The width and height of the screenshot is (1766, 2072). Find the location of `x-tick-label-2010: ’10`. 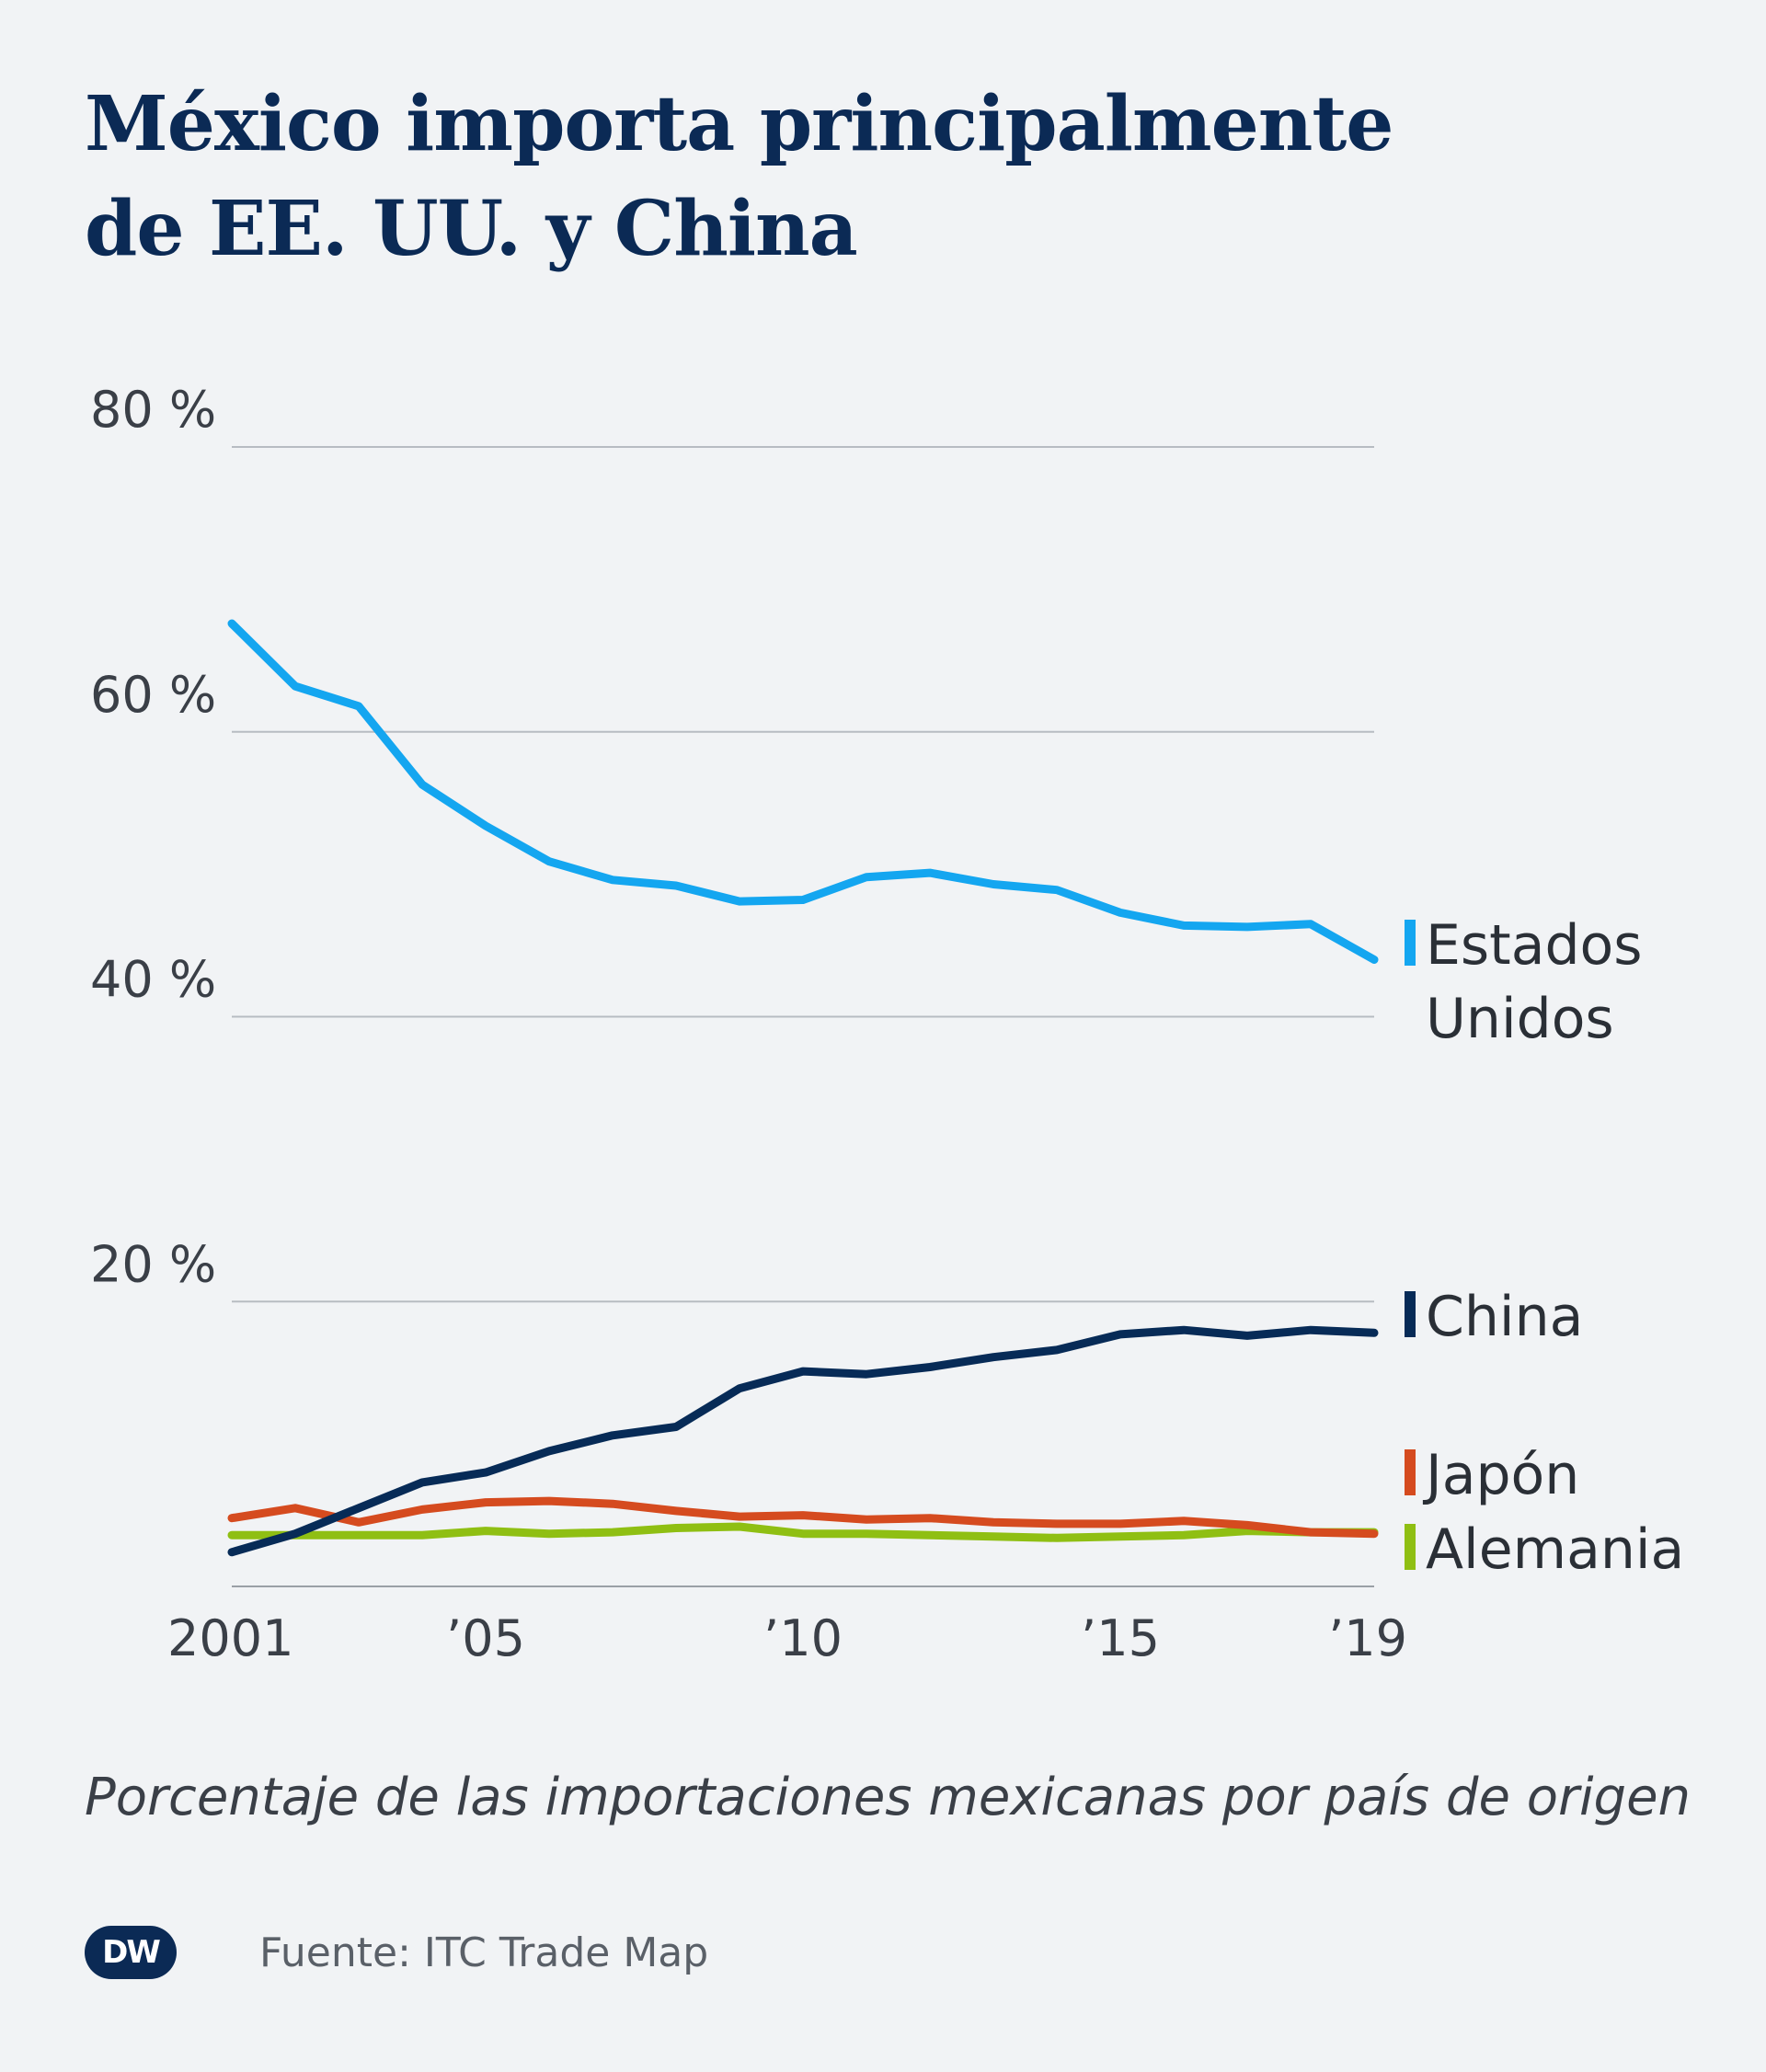

x-tick-label-2010: ’10 is located at coordinates (803, 1638).